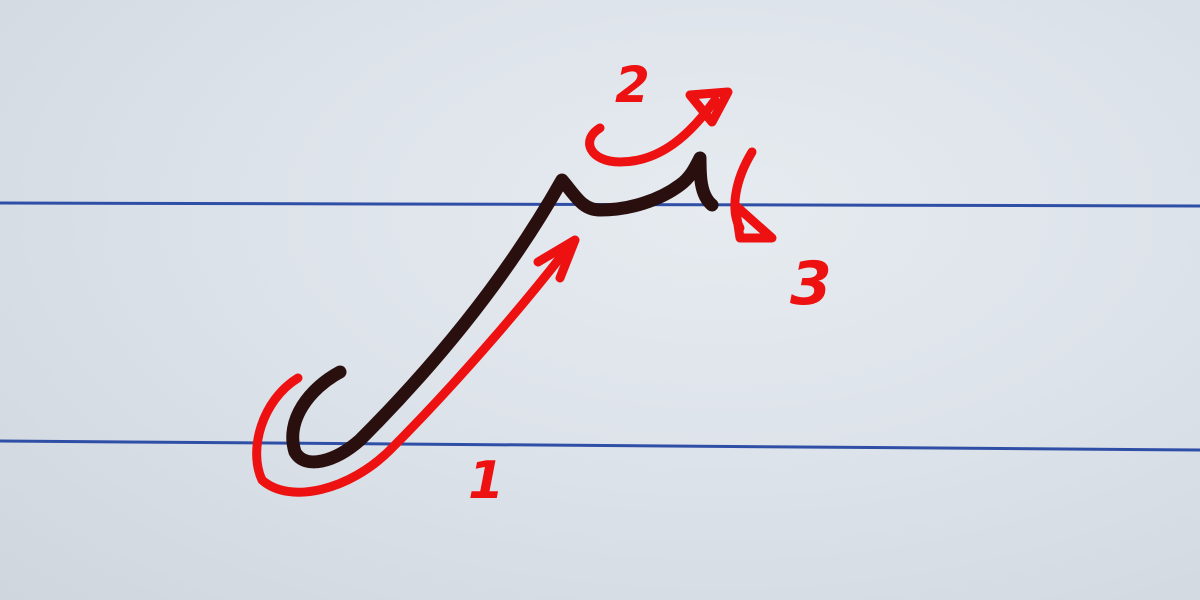 The image size is (1200, 600). I want to click on stroke-number-3: 3, so click(811, 284).